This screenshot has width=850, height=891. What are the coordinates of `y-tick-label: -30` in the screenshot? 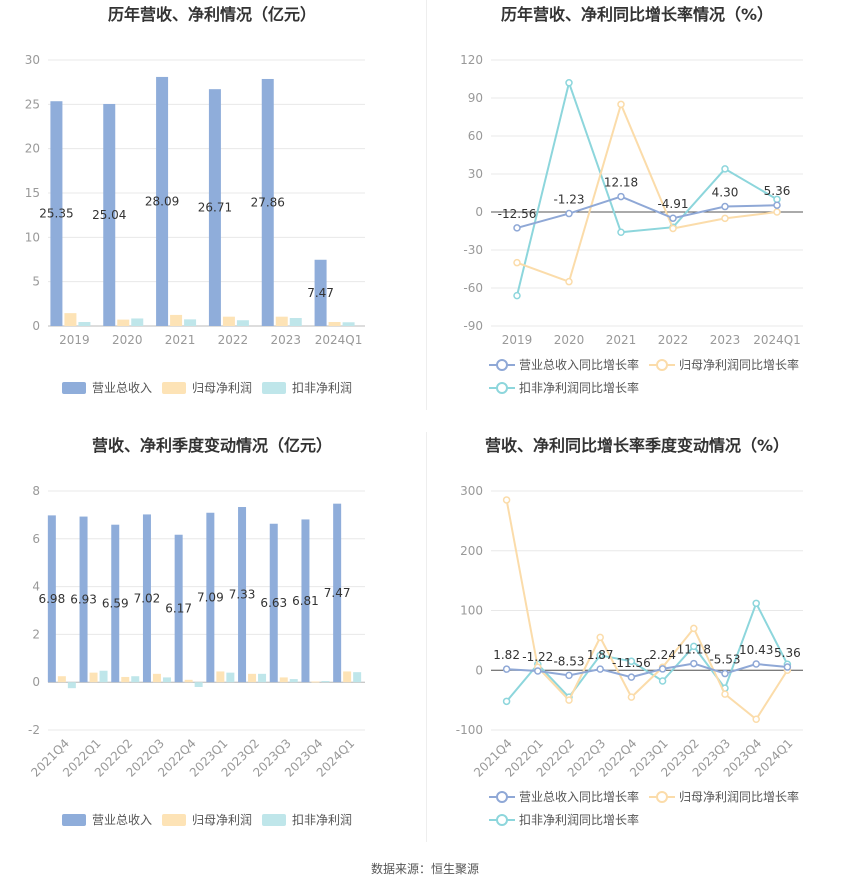 It's located at (473, 250).